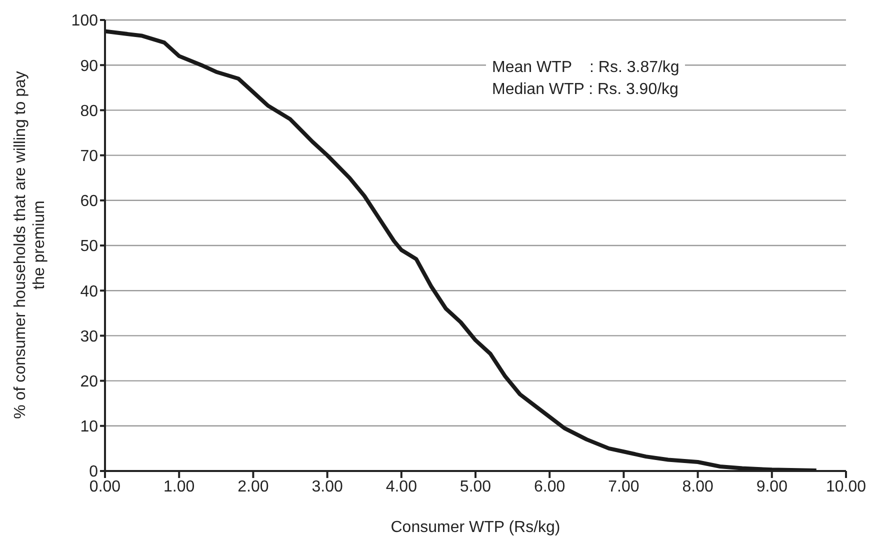 The width and height of the screenshot is (872, 536). I want to click on y-tick-label: 30, so click(89, 337).